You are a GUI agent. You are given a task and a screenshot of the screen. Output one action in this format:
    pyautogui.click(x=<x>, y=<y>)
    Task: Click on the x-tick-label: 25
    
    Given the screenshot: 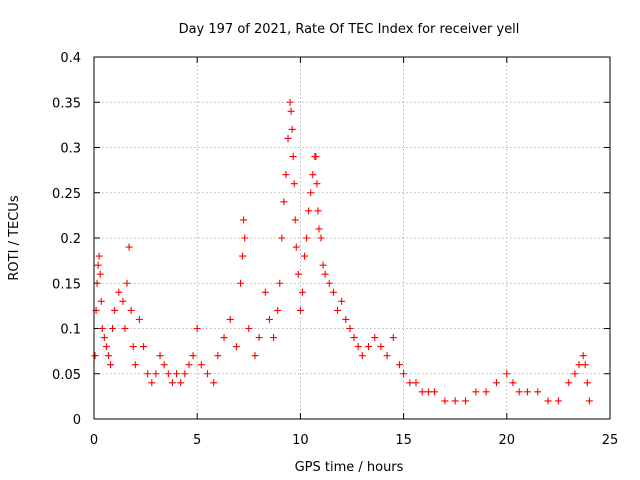 What is the action you would take?
    pyautogui.click(x=610, y=440)
    